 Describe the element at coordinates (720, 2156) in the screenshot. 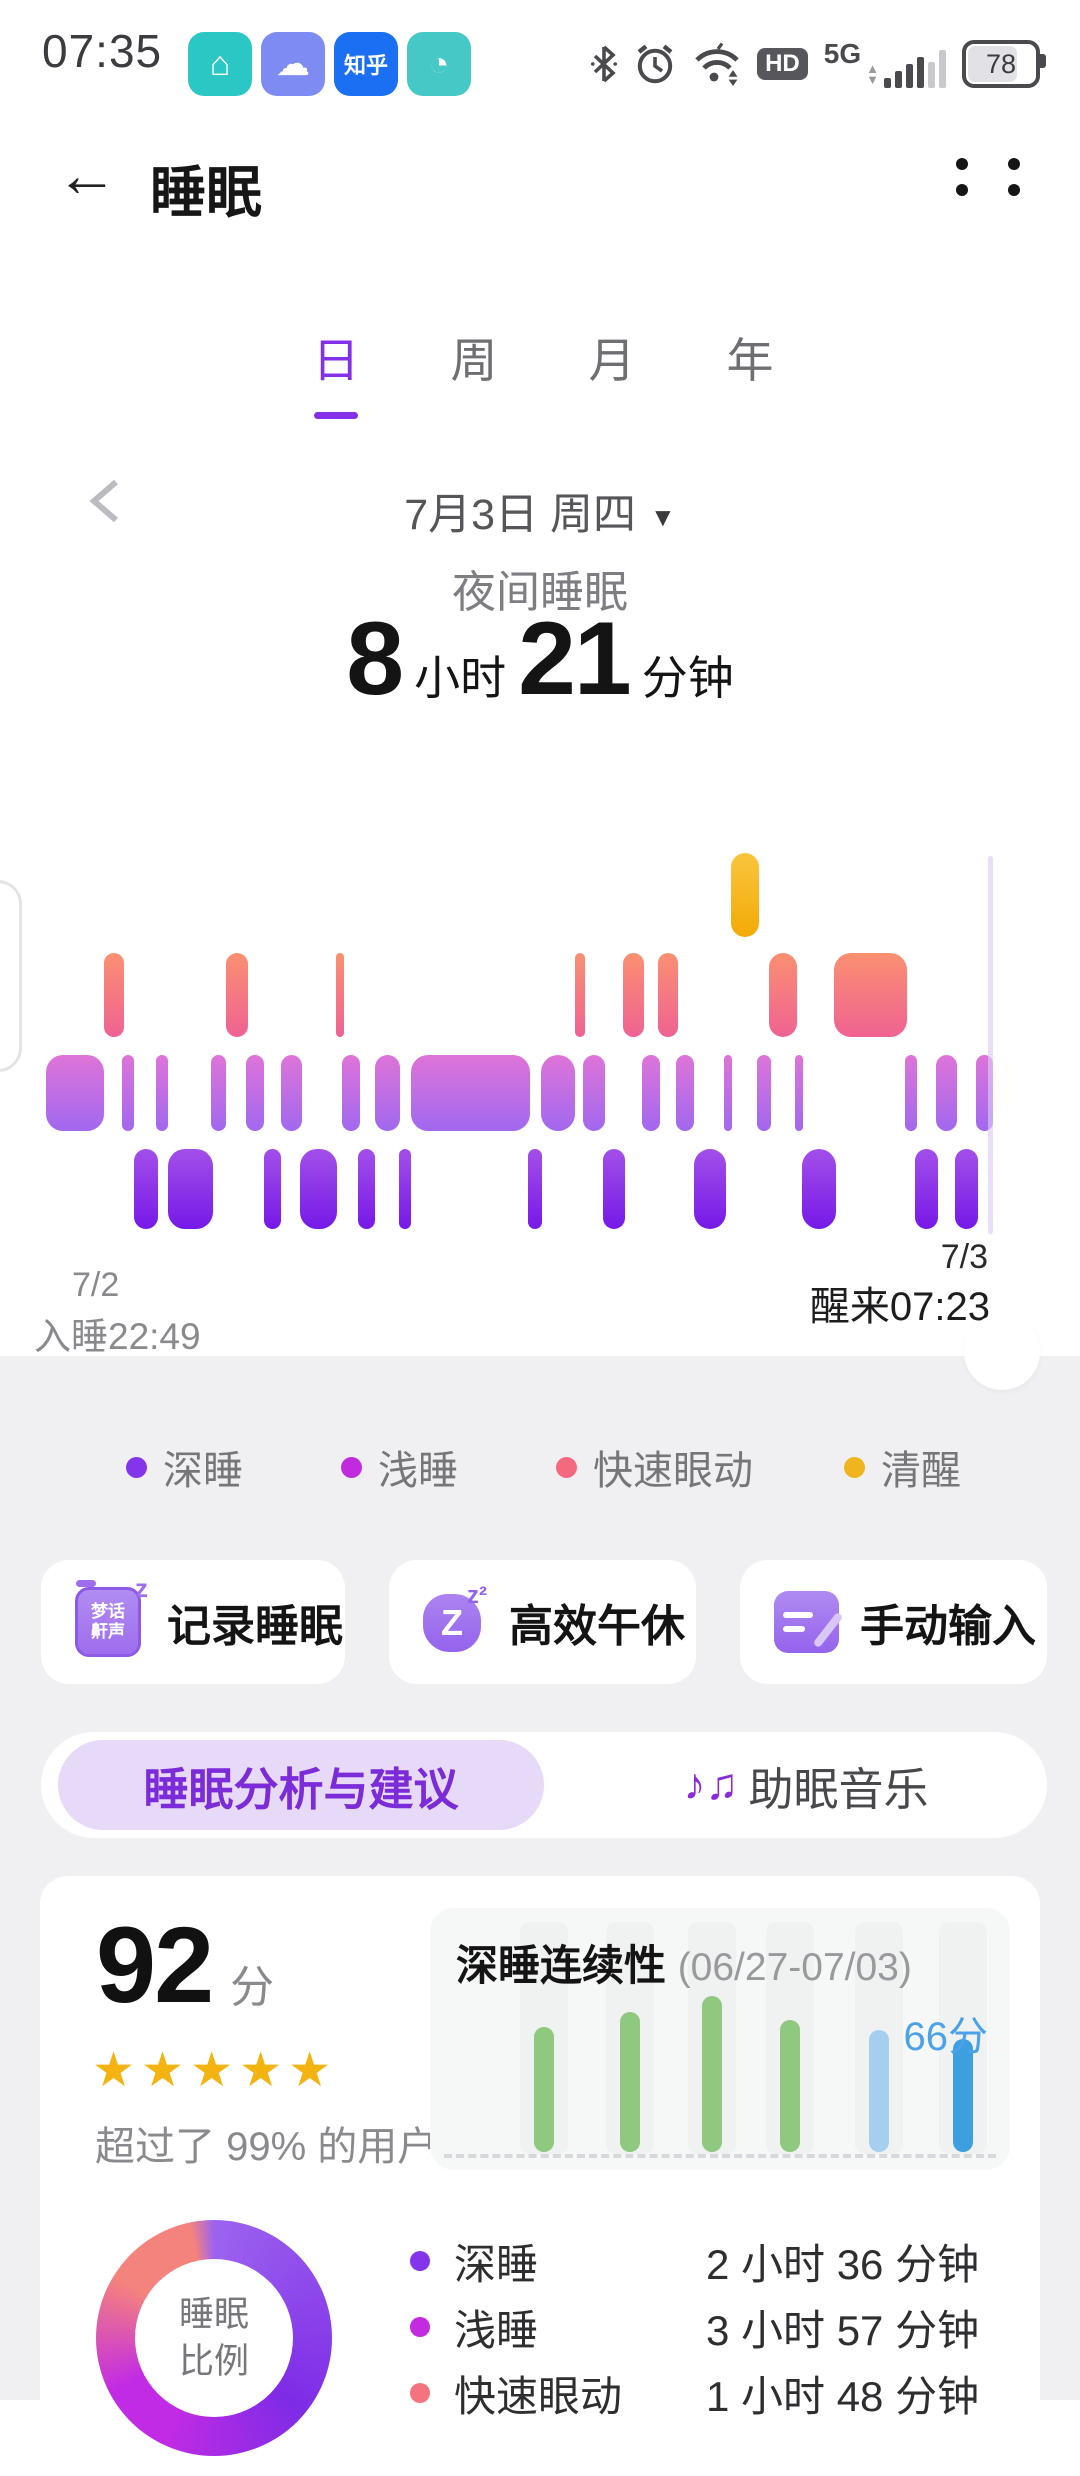

I see `chart-baseline` at that location.